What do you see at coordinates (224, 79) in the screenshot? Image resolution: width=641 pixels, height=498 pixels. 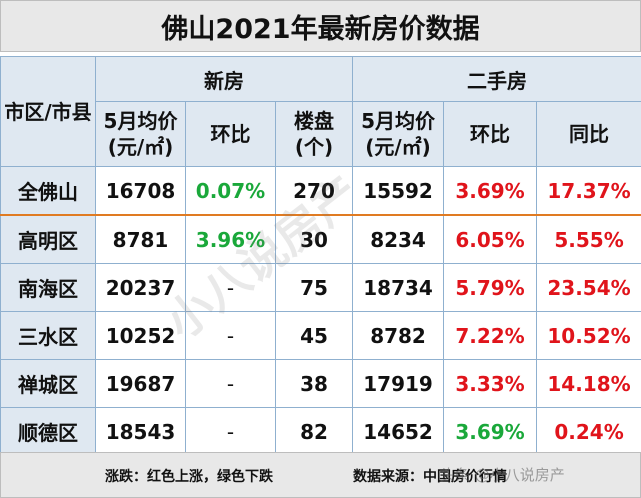 I see `header-new-house: 新房` at bounding box center [224, 79].